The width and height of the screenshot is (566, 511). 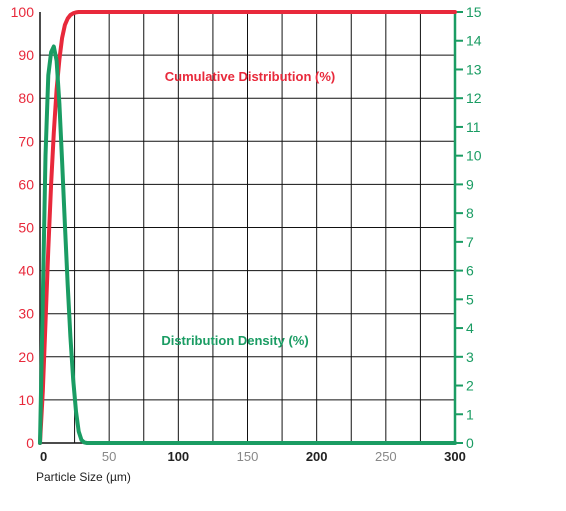 I want to click on x-tick-label: 250, so click(x=386, y=456).